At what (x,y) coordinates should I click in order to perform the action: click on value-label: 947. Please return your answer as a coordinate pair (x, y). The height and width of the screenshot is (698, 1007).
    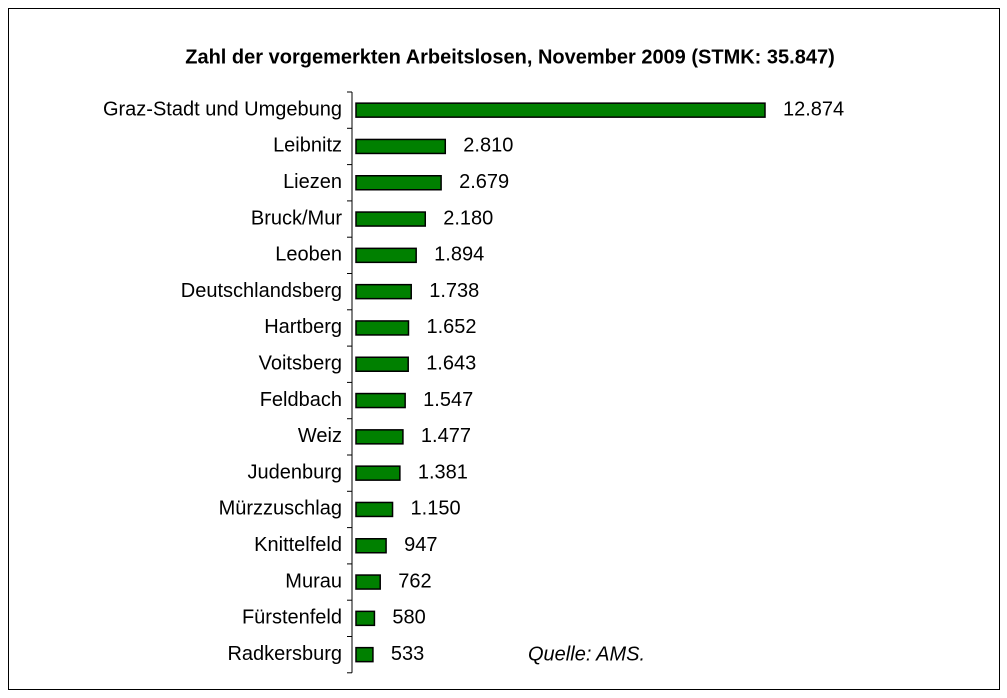
    Looking at the image, I should click on (420, 545).